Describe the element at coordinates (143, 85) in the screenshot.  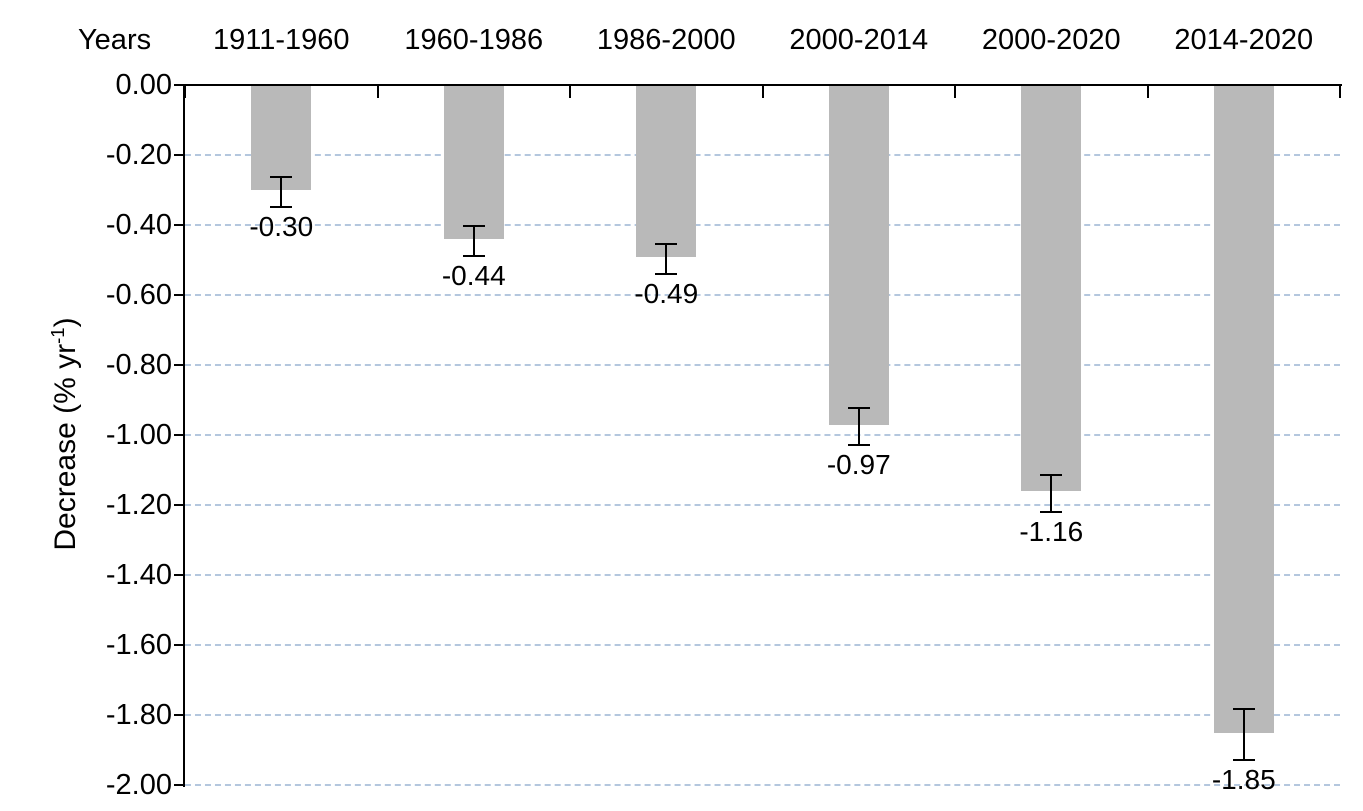
I see `y-axis-tick-label: 0.00` at that location.